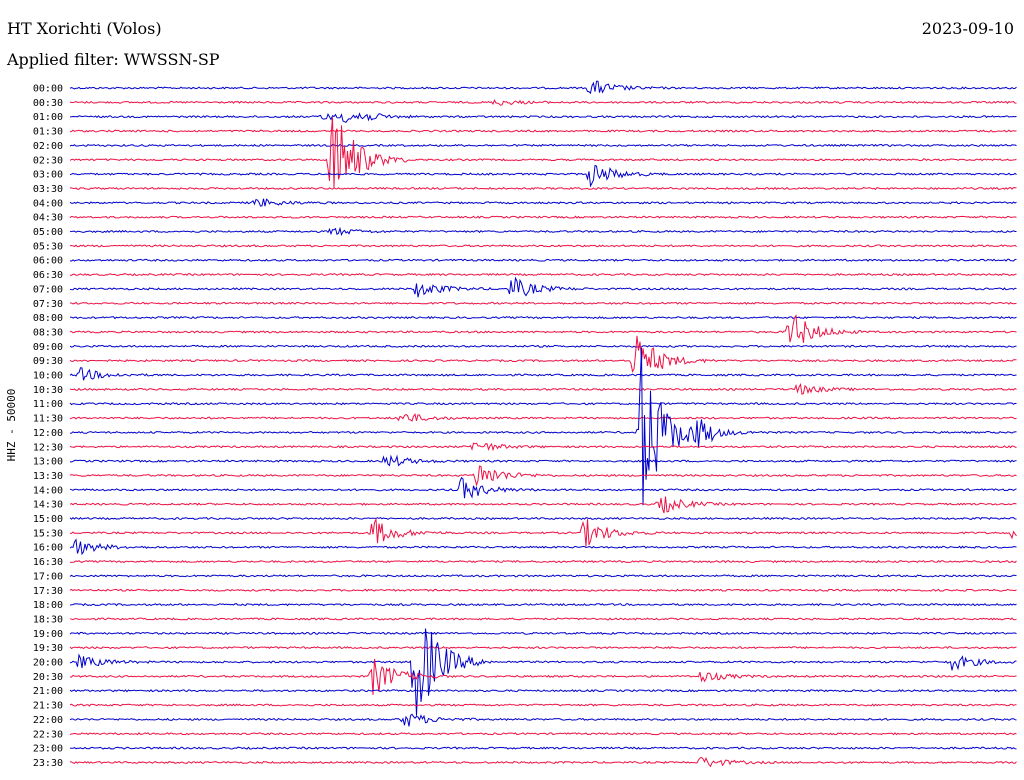 The height and width of the screenshot is (780, 1024). Describe the element at coordinates (48, 347) in the screenshot. I see `time-tick-label: 09:00` at that location.